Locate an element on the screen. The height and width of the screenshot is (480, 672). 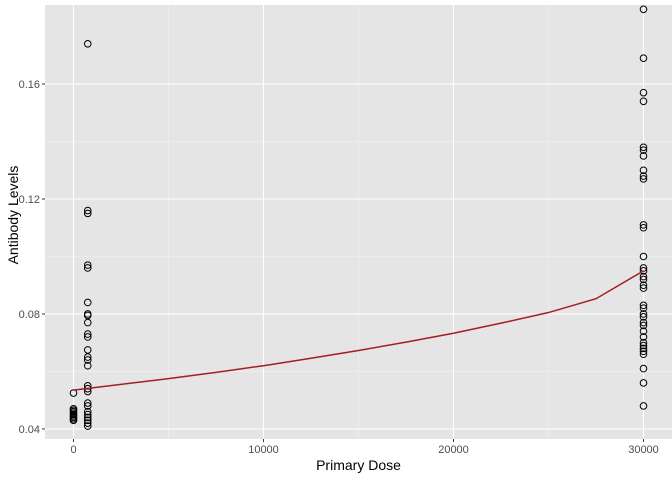
x-tick-label: 30000 is located at coordinates (643, 450).